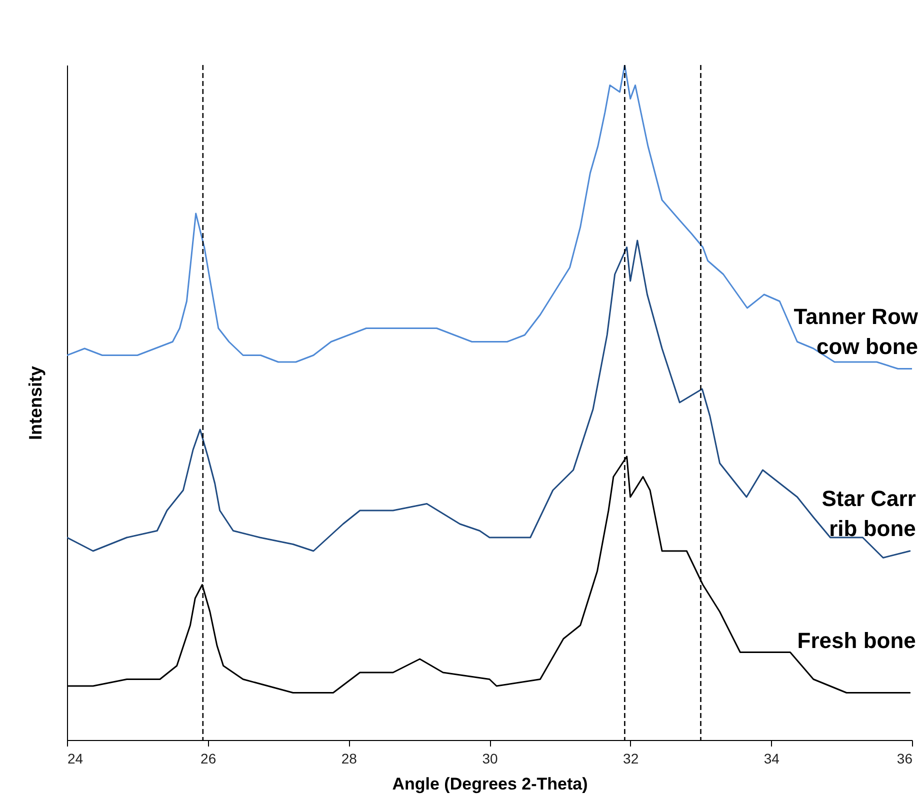  I want to click on x-tick-label: 30, so click(490, 758).